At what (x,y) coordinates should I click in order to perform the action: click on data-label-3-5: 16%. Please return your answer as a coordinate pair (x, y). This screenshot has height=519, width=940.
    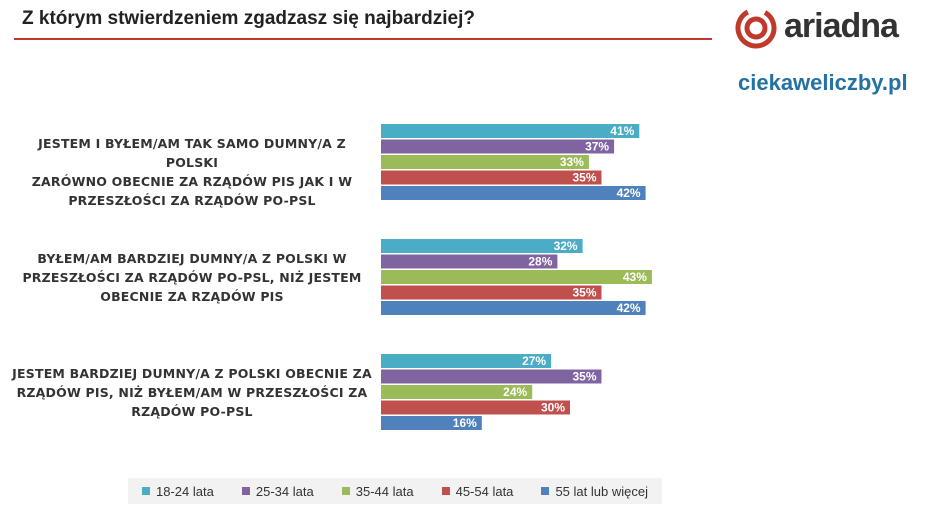
    Looking at the image, I should click on (465, 423).